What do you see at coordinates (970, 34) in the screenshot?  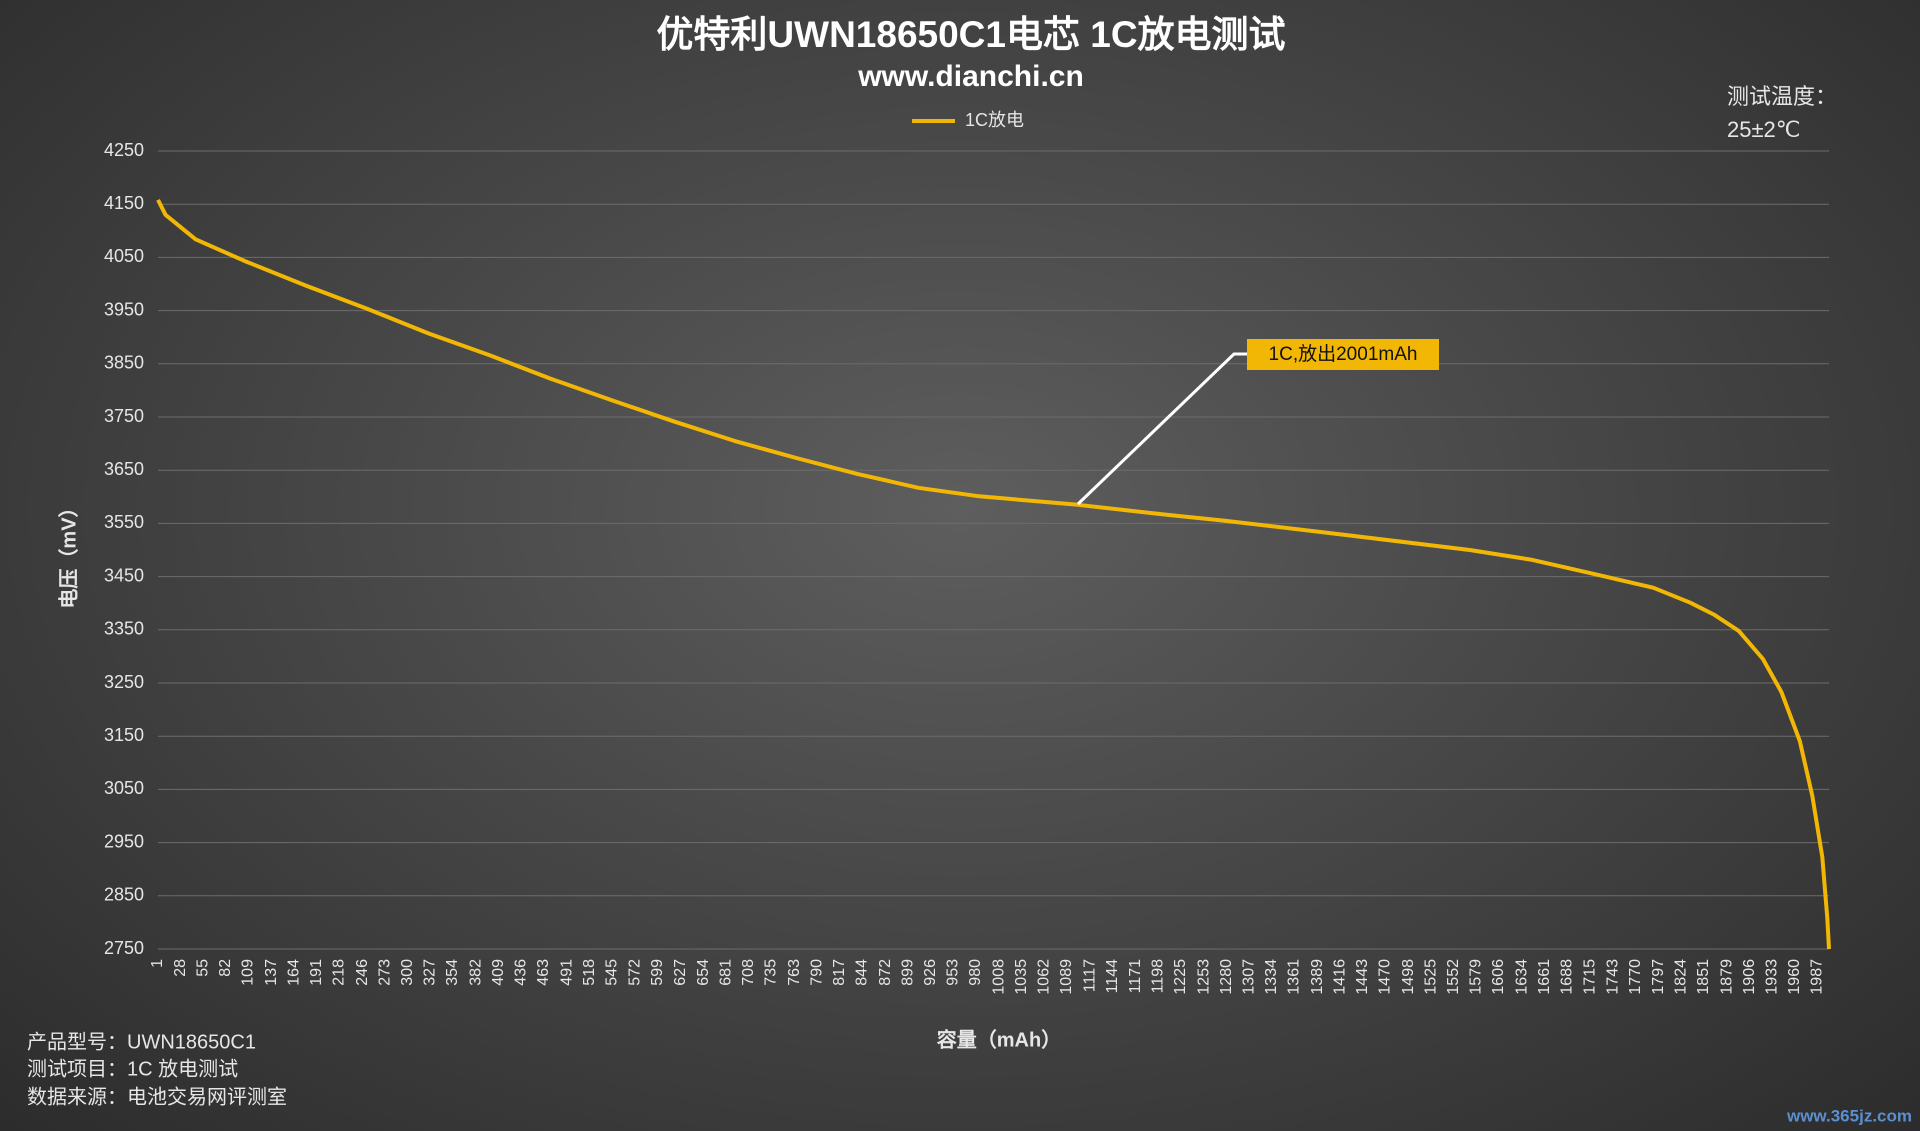 I see `chart-title: 优特利UWN18650C1电芯 1C放电测试` at bounding box center [970, 34].